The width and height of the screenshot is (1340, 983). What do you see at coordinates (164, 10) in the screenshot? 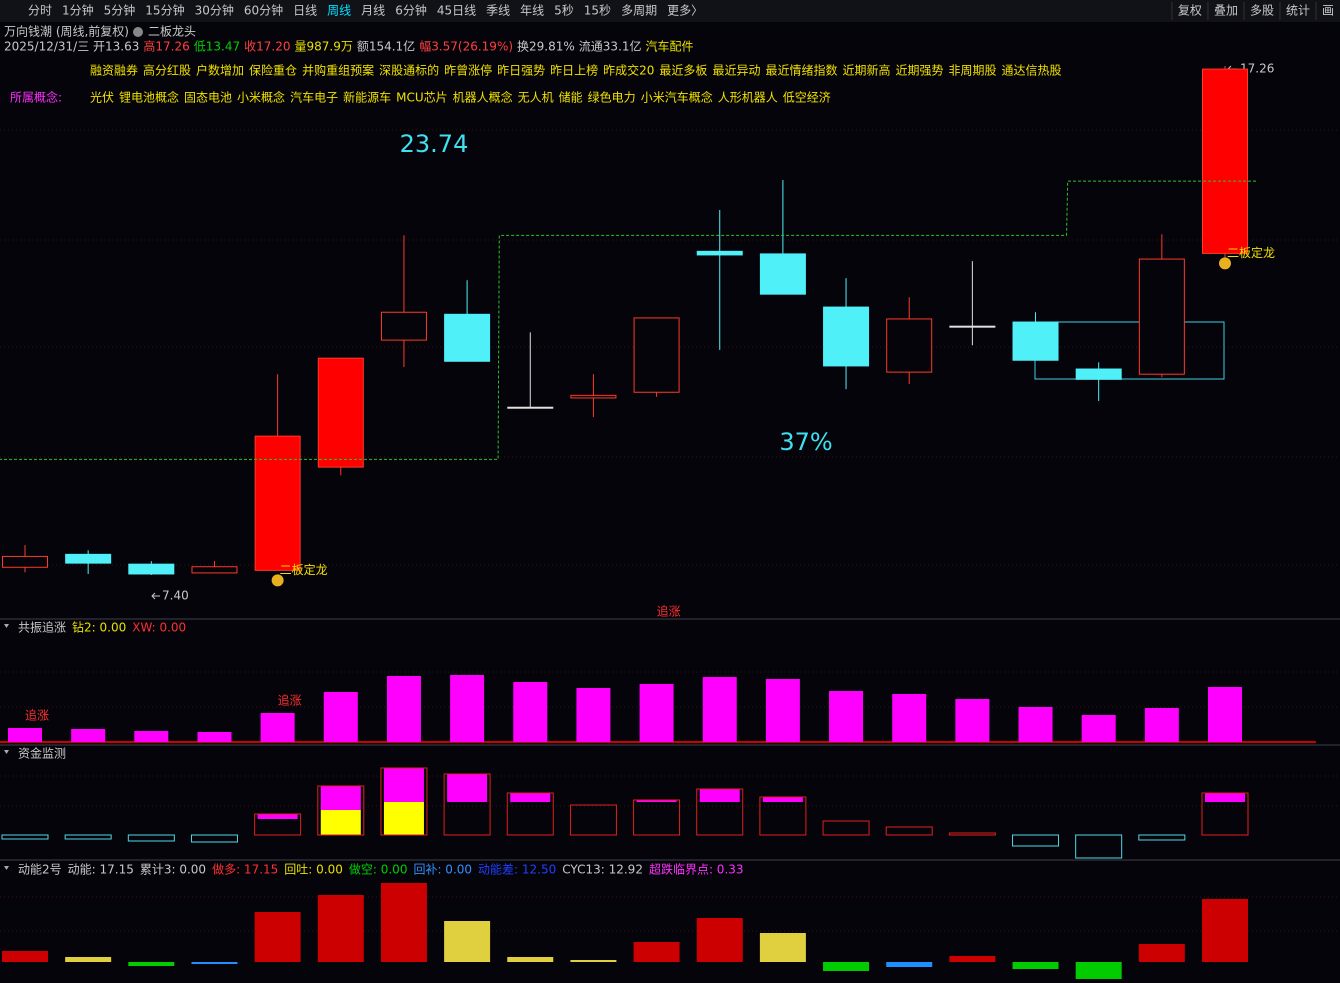
I see `period-tab: 15分钟` at bounding box center [164, 10].